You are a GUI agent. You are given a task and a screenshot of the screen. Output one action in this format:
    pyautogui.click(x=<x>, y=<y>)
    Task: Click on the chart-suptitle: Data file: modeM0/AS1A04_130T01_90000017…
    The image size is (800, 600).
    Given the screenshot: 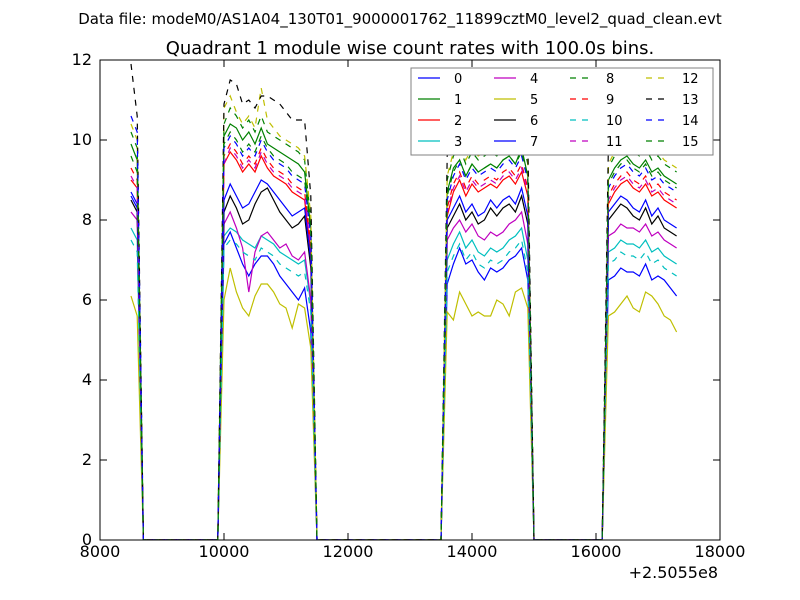 What is the action you would take?
    pyautogui.click(x=400, y=19)
    